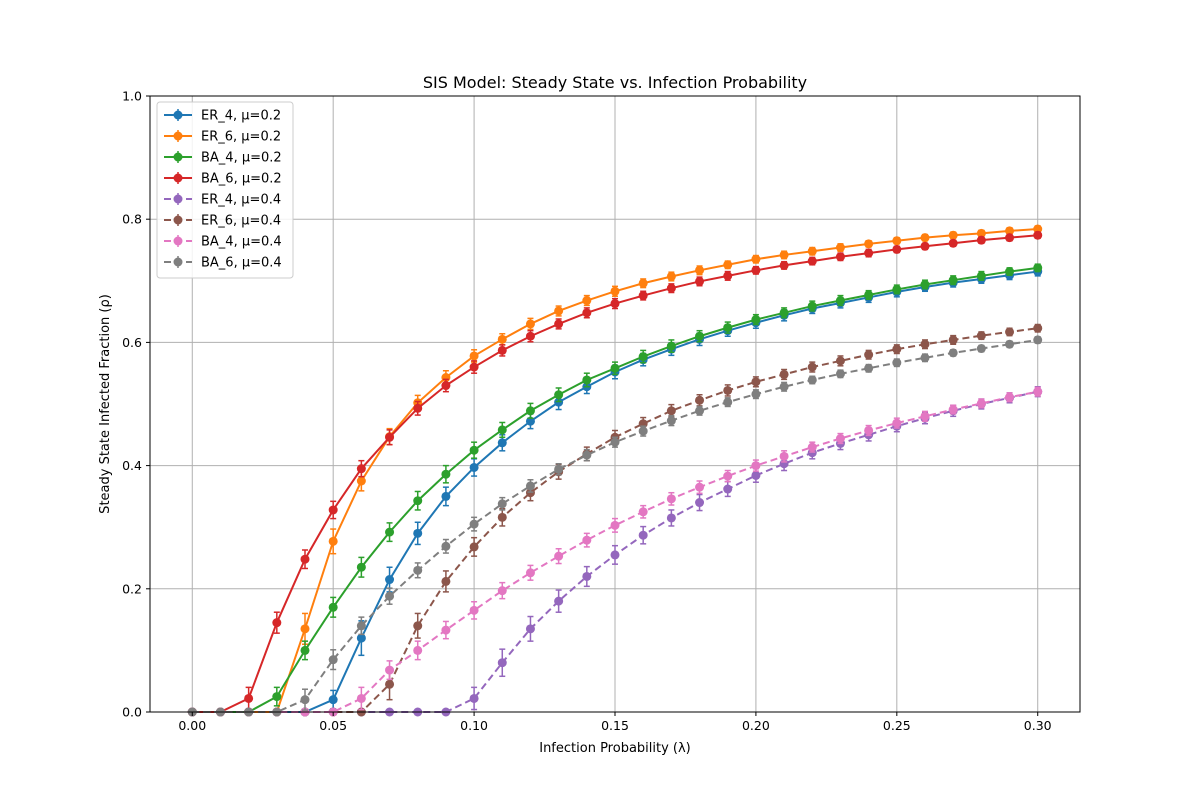 This screenshot has height=800, width=1200. What do you see at coordinates (474, 725) in the screenshot?
I see `x-tick-label: 0.10` at bounding box center [474, 725].